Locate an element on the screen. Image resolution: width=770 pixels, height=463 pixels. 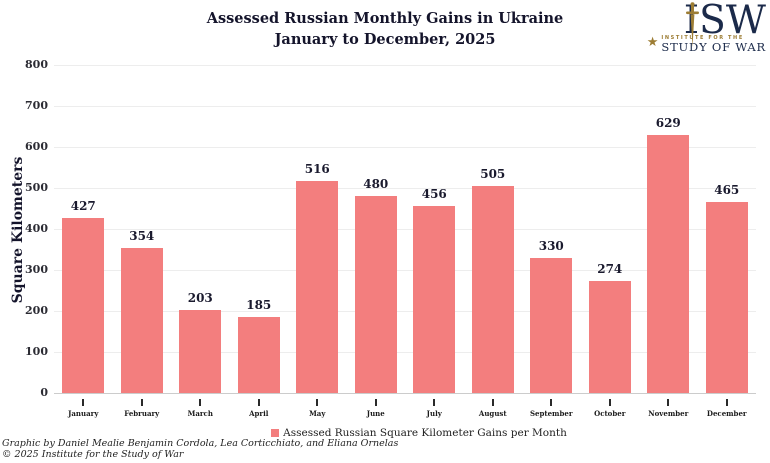
x-tick-label-june: June is located at coordinates (375, 413).